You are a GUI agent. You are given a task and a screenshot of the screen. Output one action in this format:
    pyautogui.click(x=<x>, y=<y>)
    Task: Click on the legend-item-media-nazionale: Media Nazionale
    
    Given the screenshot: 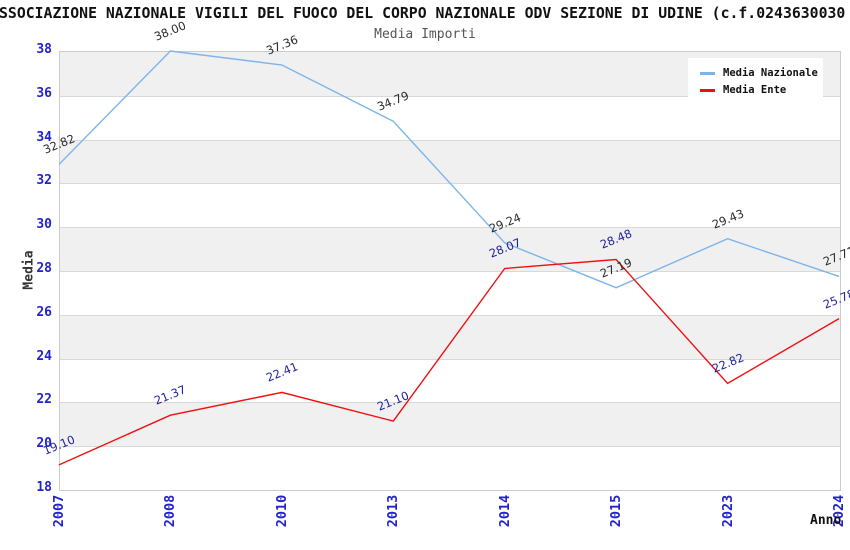 What is the action you would take?
    pyautogui.click(x=755, y=73)
    